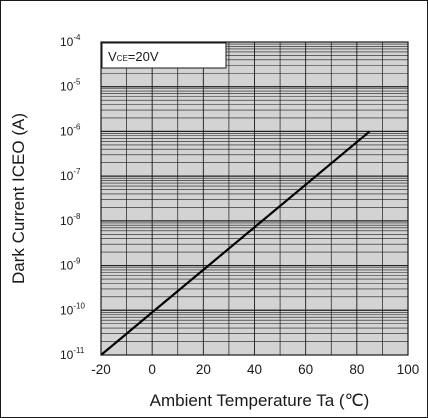 Image resolution: width=428 pixels, height=418 pixels. What do you see at coordinates (77, 37) in the screenshot?
I see `y-tick-exponent: -4` at bounding box center [77, 37].